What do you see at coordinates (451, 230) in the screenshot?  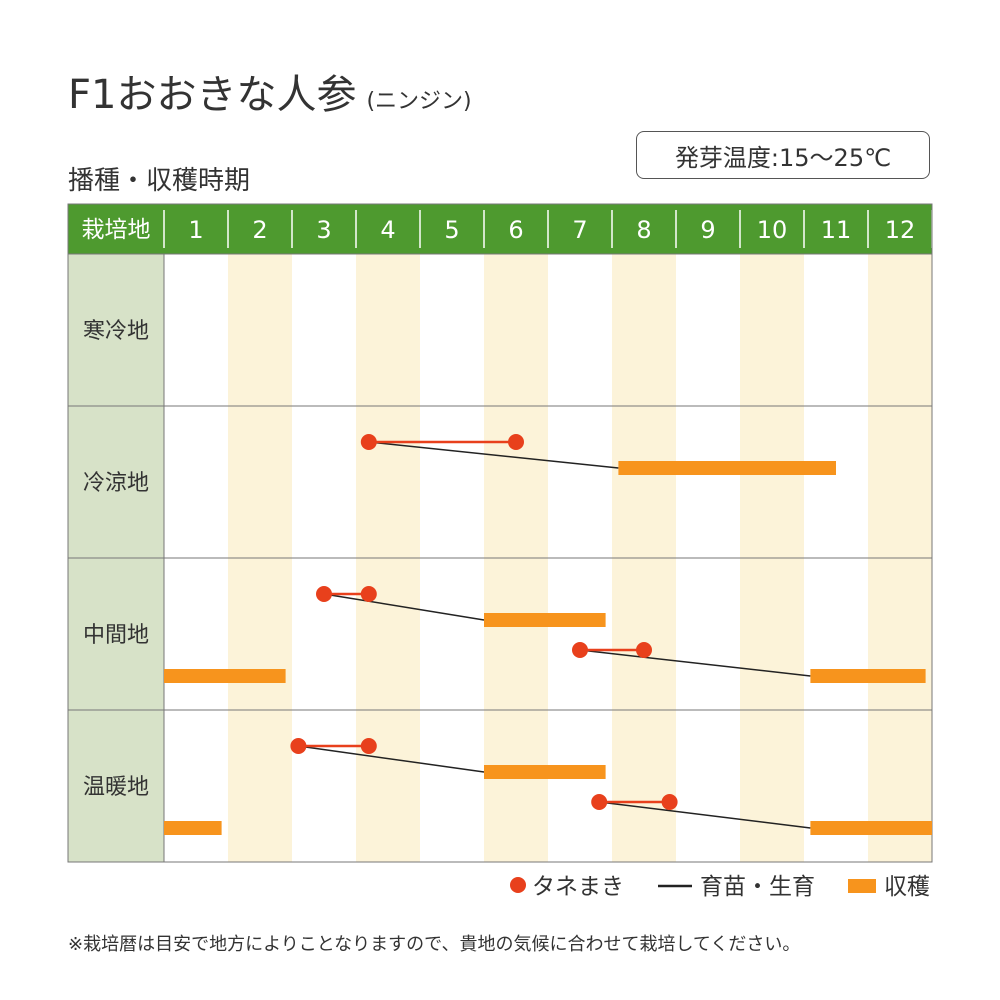 I see `month-label: 5` at bounding box center [451, 230].